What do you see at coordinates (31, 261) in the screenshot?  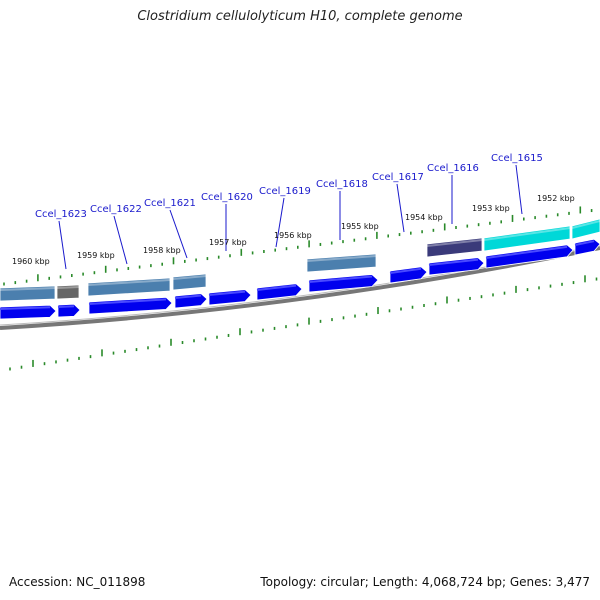 I see `kbp-label: 1960 kbp` at bounding box center [31, 261].